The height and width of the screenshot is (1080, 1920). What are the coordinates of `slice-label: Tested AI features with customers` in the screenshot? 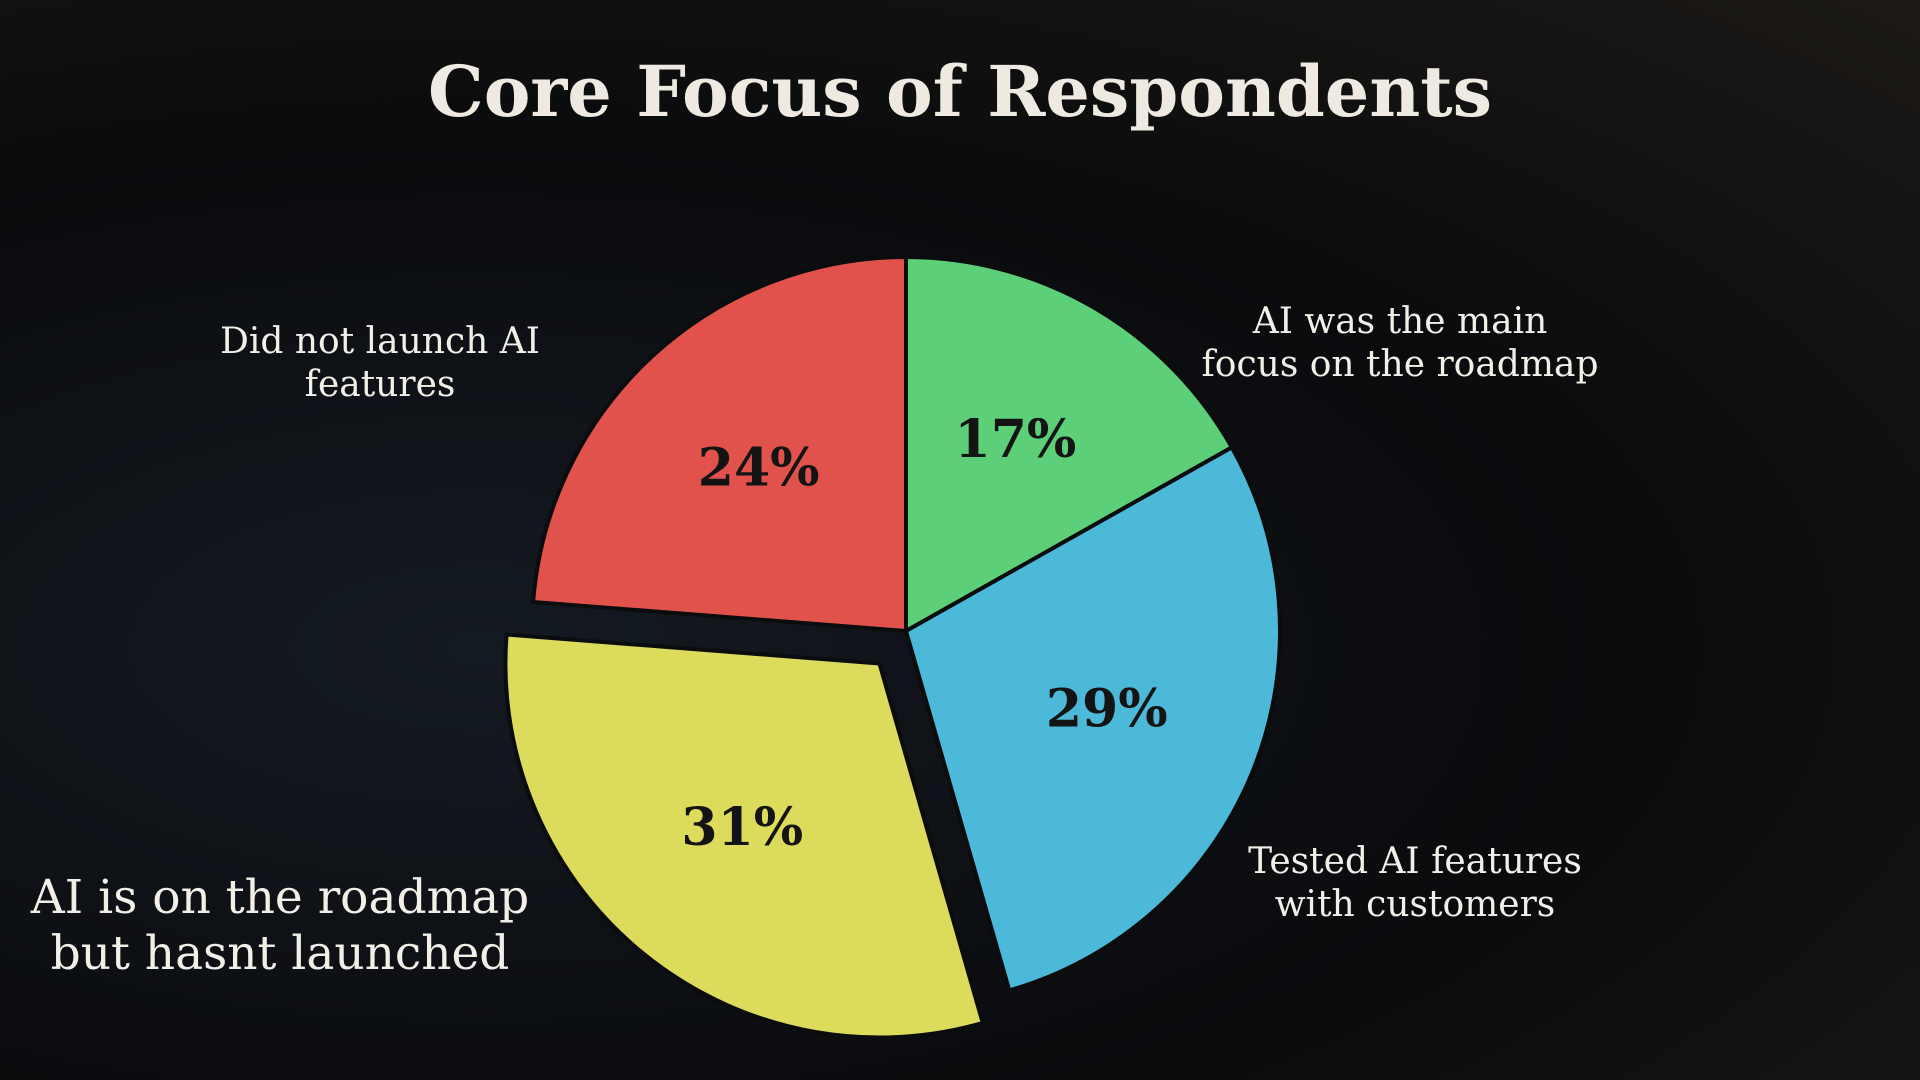 It's located at (1415, 883).